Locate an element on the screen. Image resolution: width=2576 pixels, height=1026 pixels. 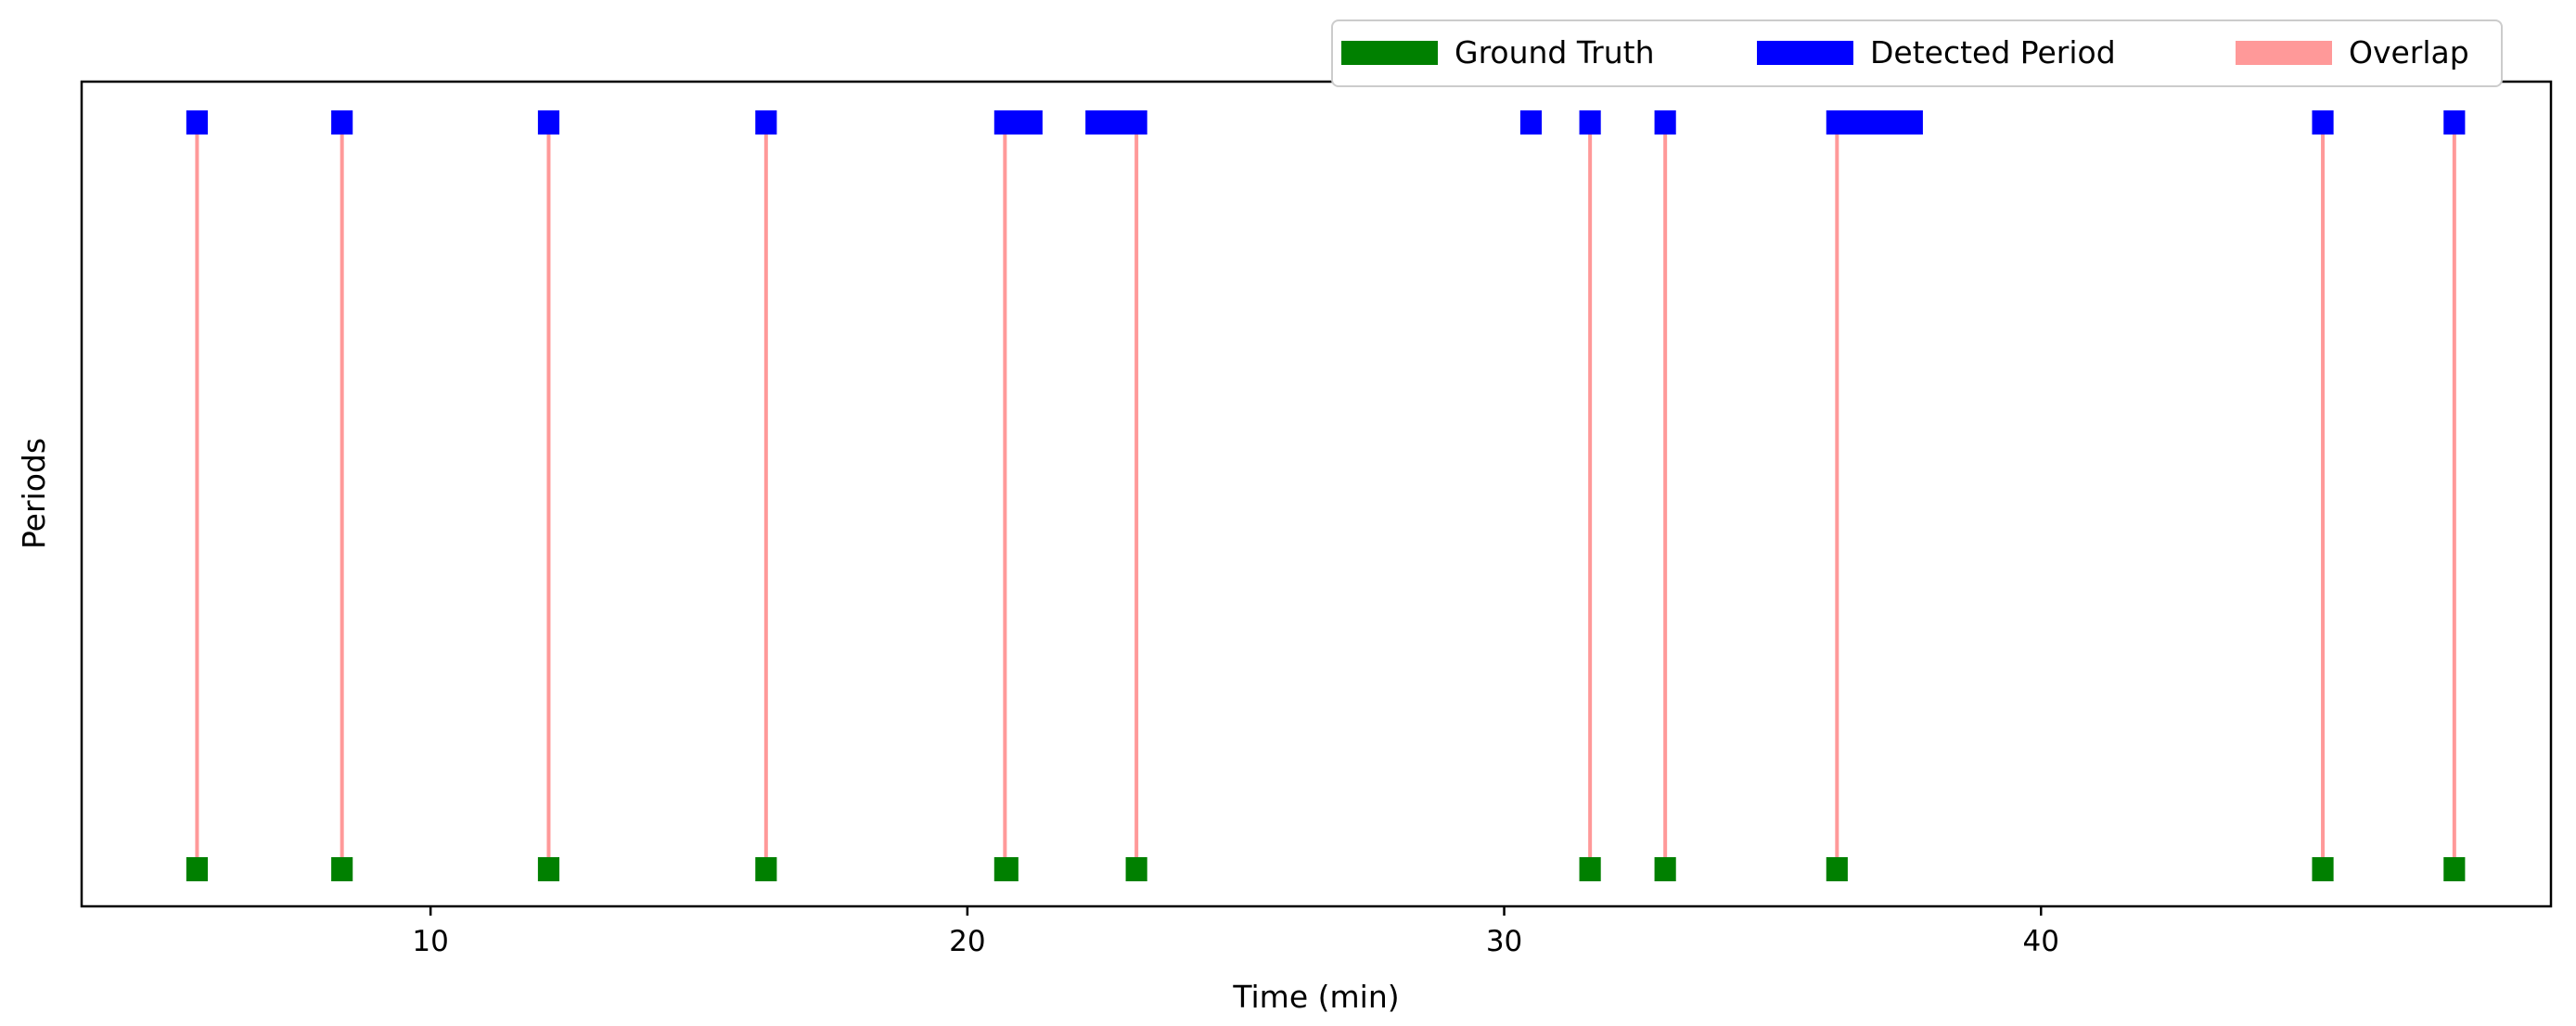
legend-label-detected-period: Detected Period is located at coordinates (1993, 52).